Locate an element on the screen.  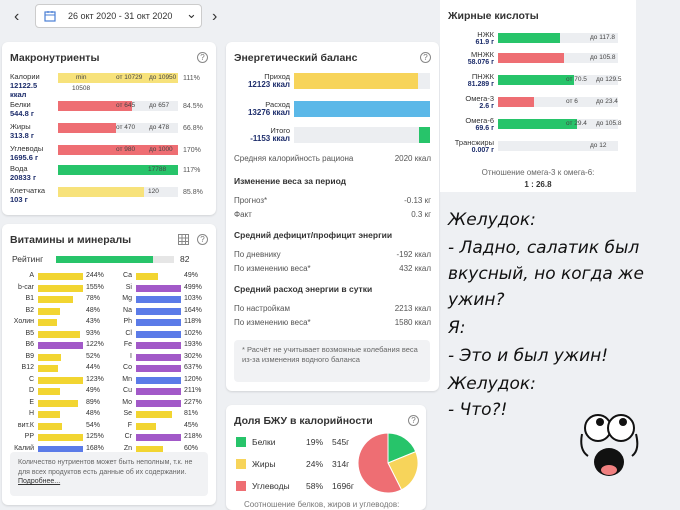
vitamin-name: Co is located at coordinates (127, 367).